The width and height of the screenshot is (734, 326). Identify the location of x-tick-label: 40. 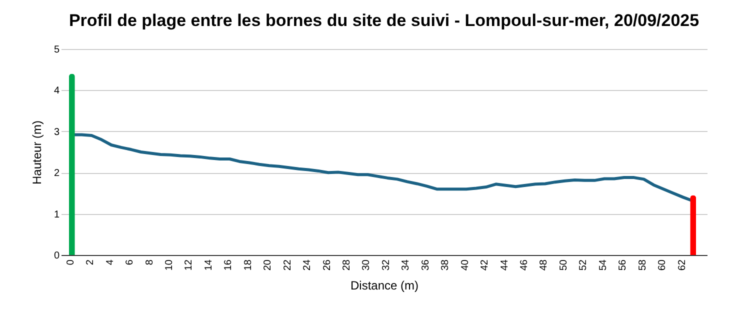
(465, 265).